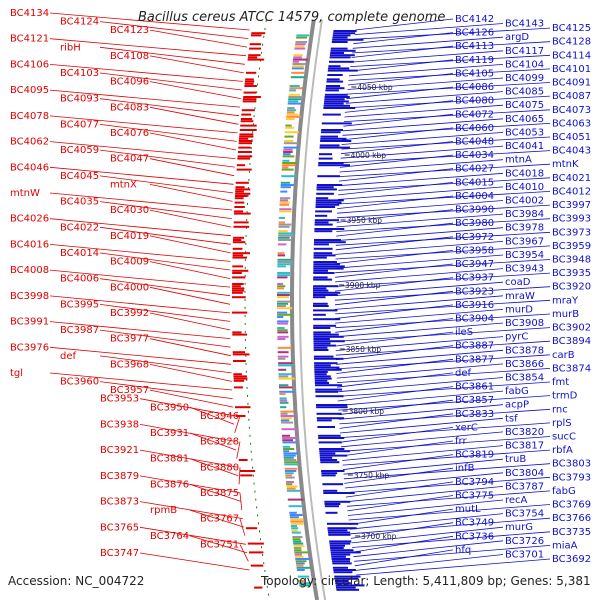 The width and height of the screenshot is (600, 600). I want to click on gene-label-reverse: BC3817, so click(524, 446).